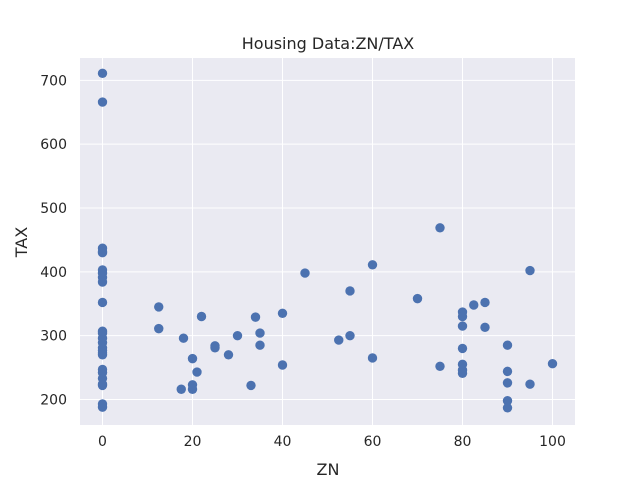 The image size is (640, 480). What do you see at coordinates (53, 273) in the screenshot?
I see `y-tick-label: 400` at bounding box center [53, 273].